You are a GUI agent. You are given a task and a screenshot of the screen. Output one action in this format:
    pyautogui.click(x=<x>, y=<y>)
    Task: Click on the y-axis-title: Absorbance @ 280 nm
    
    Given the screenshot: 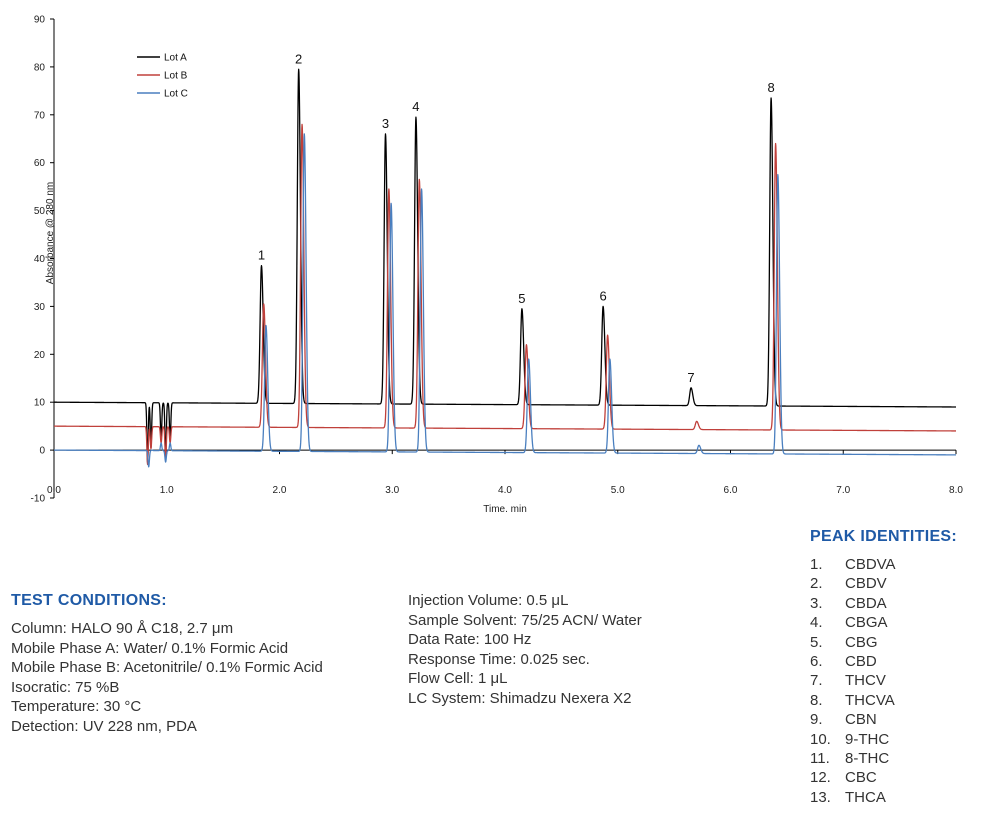 What is the action you would take?
    pyautogui.click(x=50, y=233)
    